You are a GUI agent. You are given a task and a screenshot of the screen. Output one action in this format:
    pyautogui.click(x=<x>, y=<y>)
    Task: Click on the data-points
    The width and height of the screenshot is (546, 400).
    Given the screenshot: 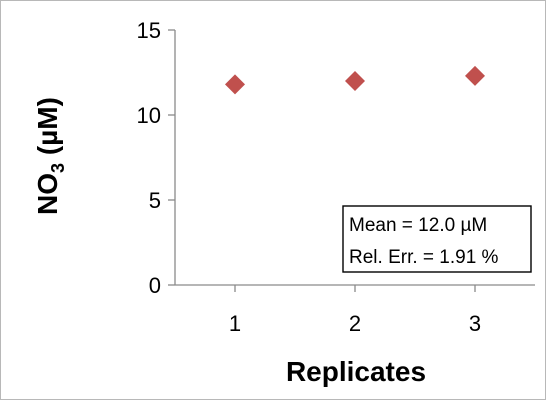 What is the action you would take?
    pyautogui.click(x=355, y=80)
    